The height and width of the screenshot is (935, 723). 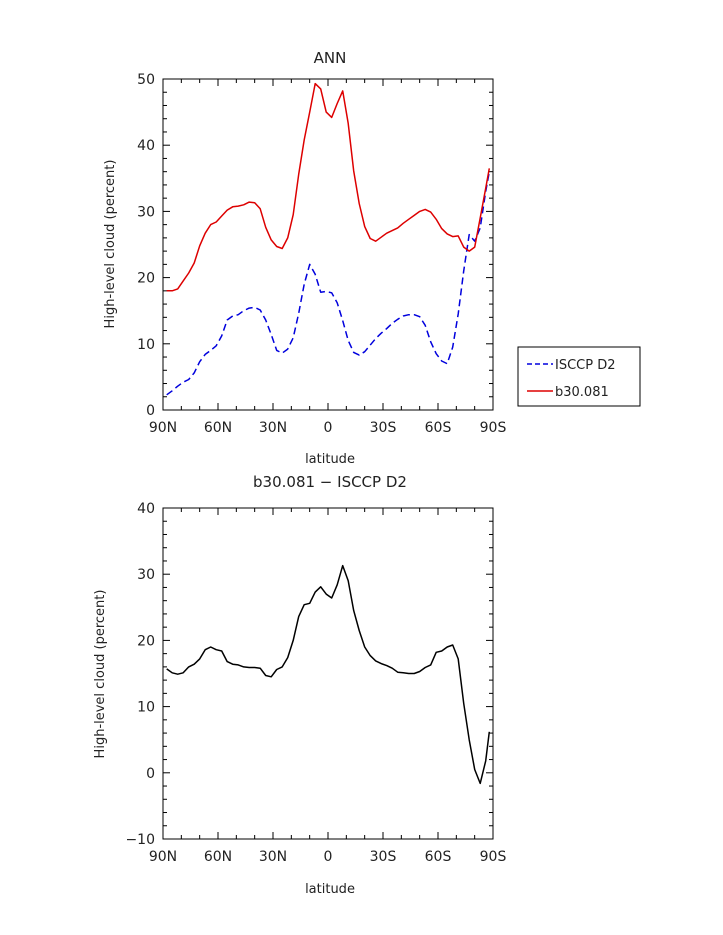 What do you see at coordinates (493, 857) in the screenshot?
I see `bottom-xtick-label: 90S` at bounding box center [493, 857].